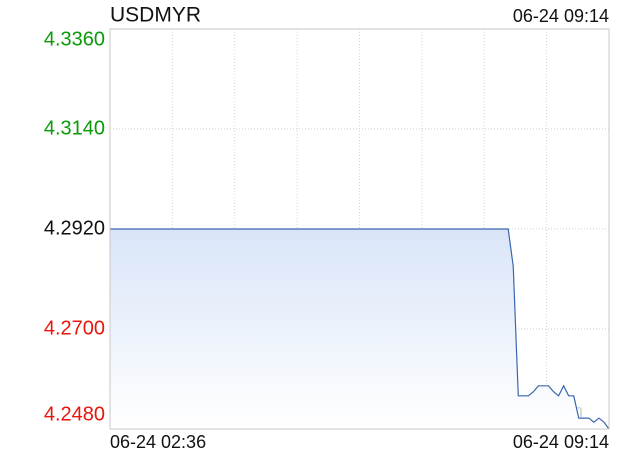  What do you see at coordinates (74, 128) in the screenshot?
I see `y-tick-label: 4.3140` at bounding box center [74, 128].